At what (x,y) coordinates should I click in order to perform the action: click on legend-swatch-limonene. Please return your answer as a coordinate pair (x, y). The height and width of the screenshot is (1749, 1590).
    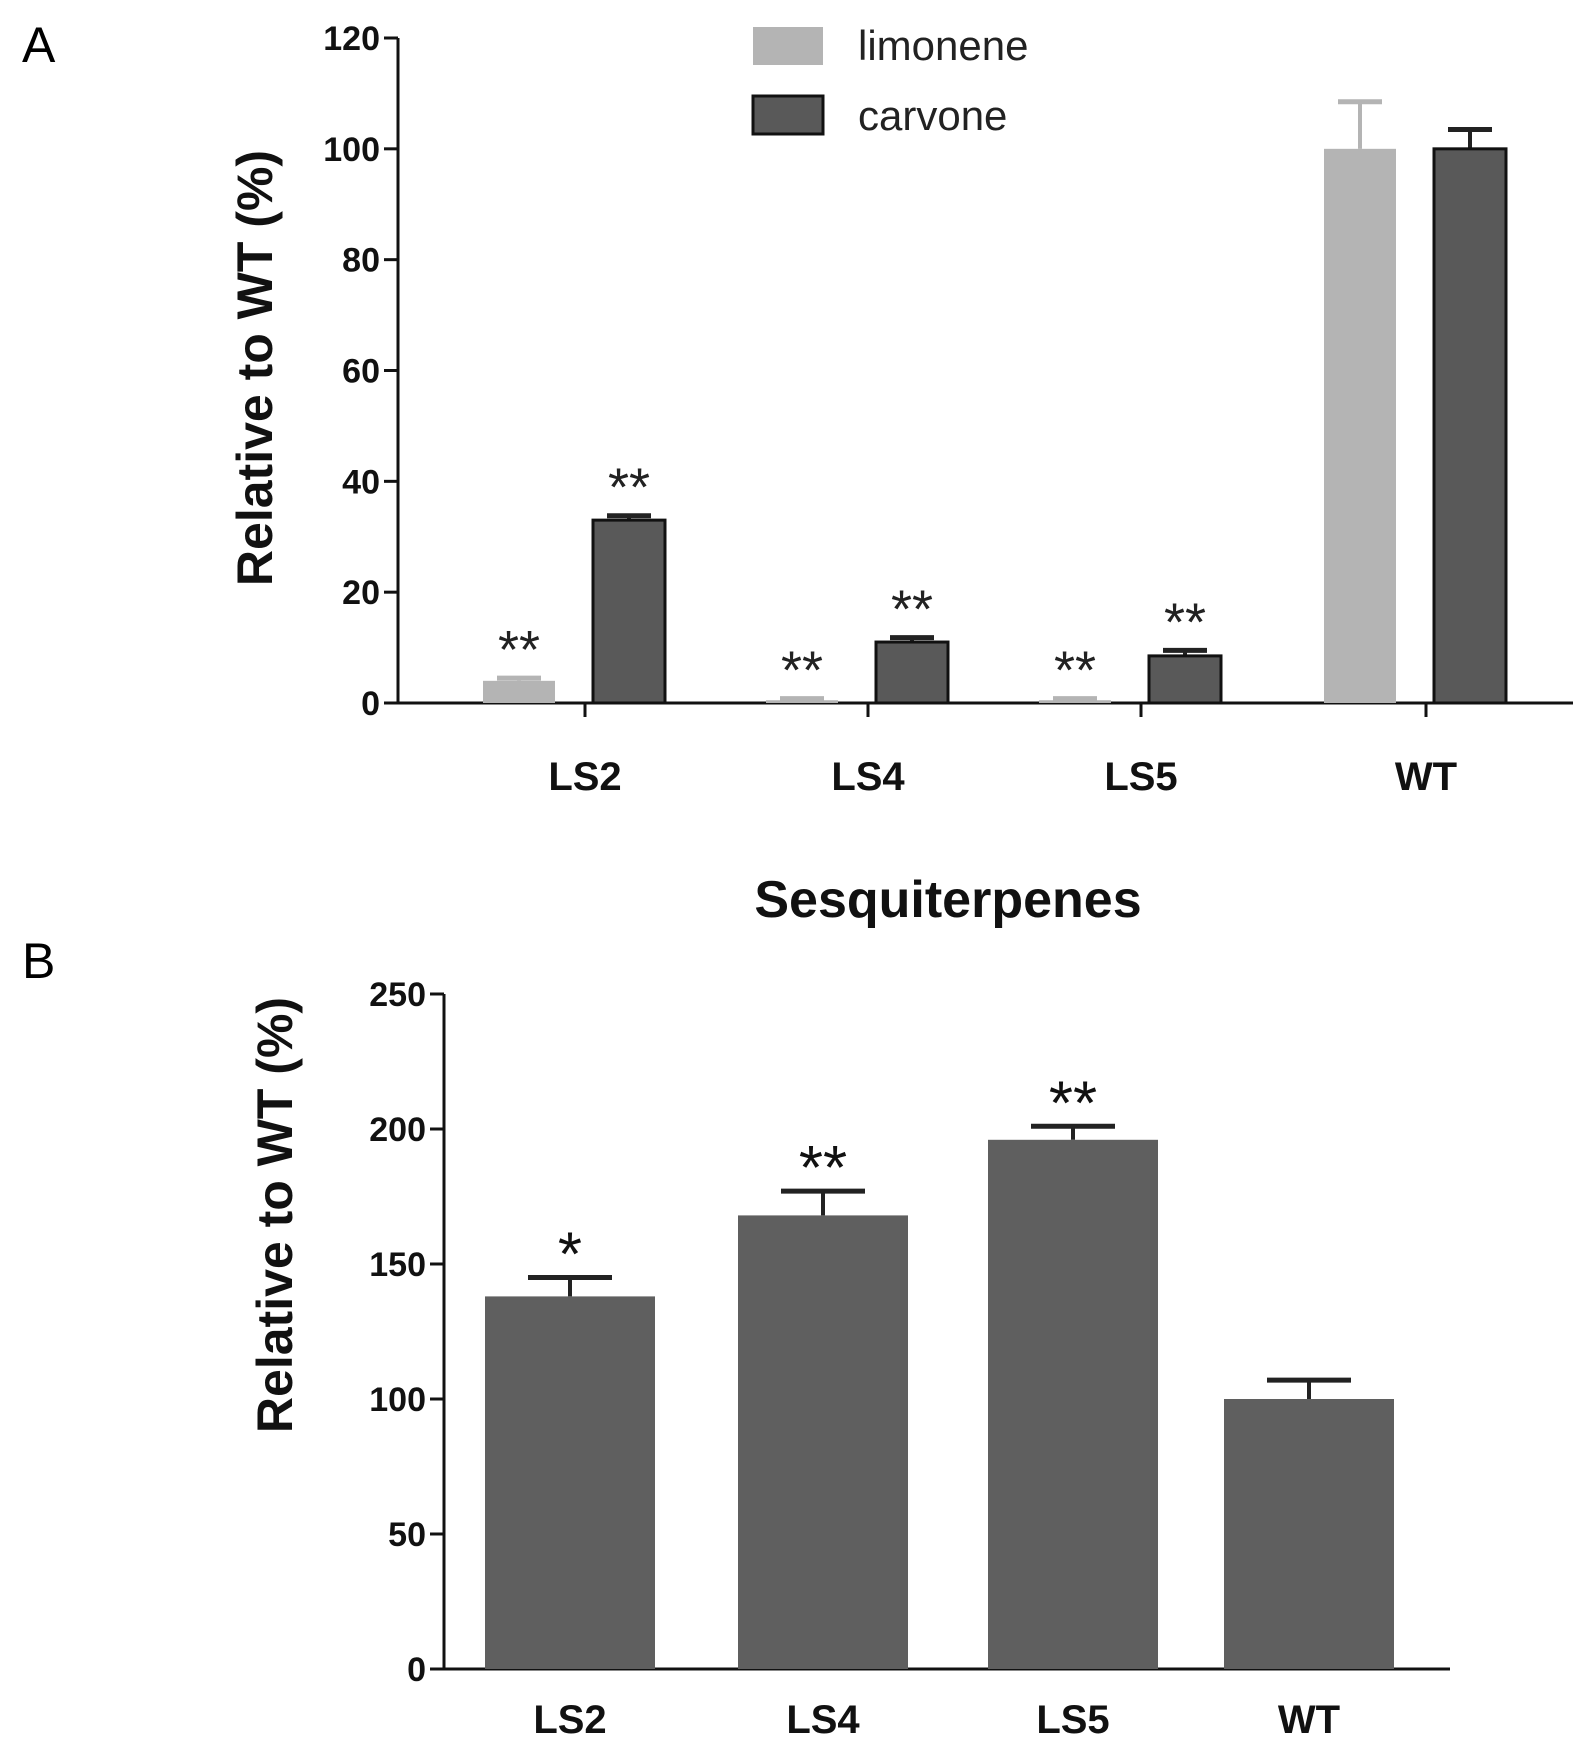
    Looking at the image, I should click on (788, 46).